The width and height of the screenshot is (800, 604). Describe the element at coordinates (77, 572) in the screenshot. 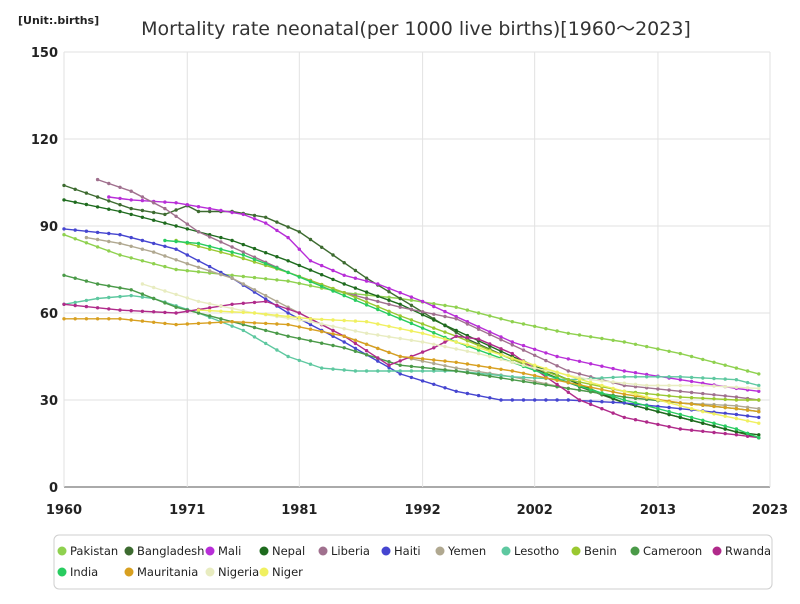

I see `legend-item-india: India` at that location.